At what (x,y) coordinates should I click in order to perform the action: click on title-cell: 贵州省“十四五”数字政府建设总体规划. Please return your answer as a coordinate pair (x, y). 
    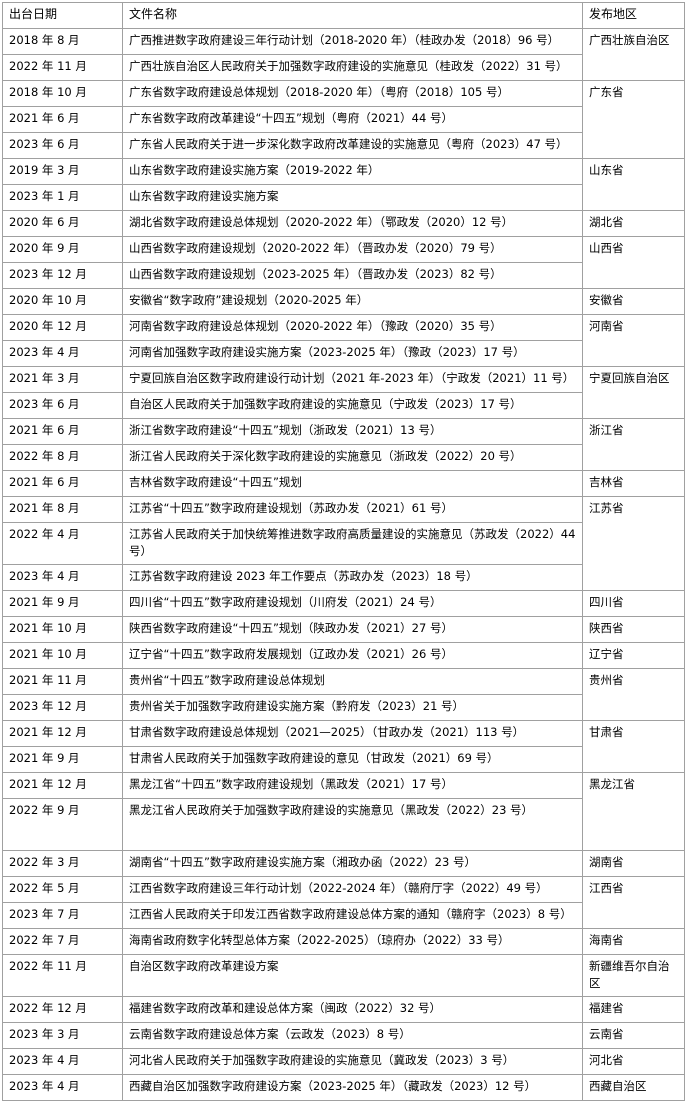
    Looking at the image, I should click on (352, 681).